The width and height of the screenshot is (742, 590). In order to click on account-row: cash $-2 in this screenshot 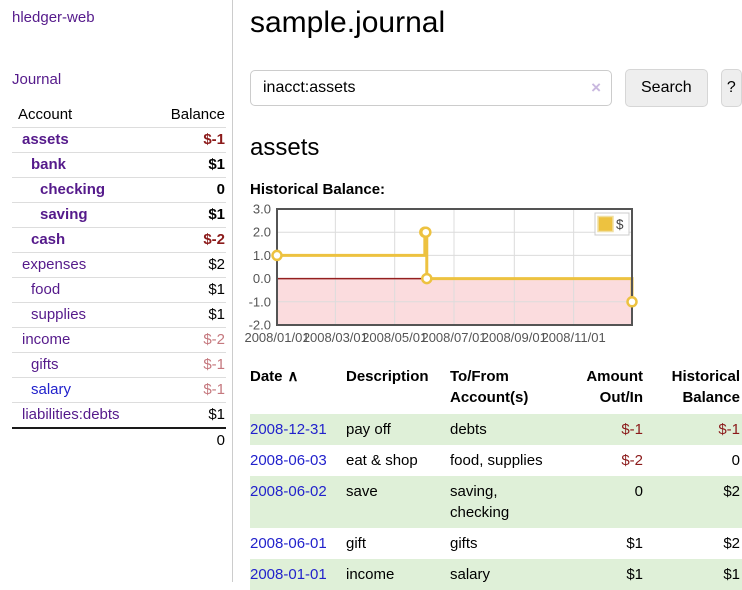, I will do `click(119, 240)`.